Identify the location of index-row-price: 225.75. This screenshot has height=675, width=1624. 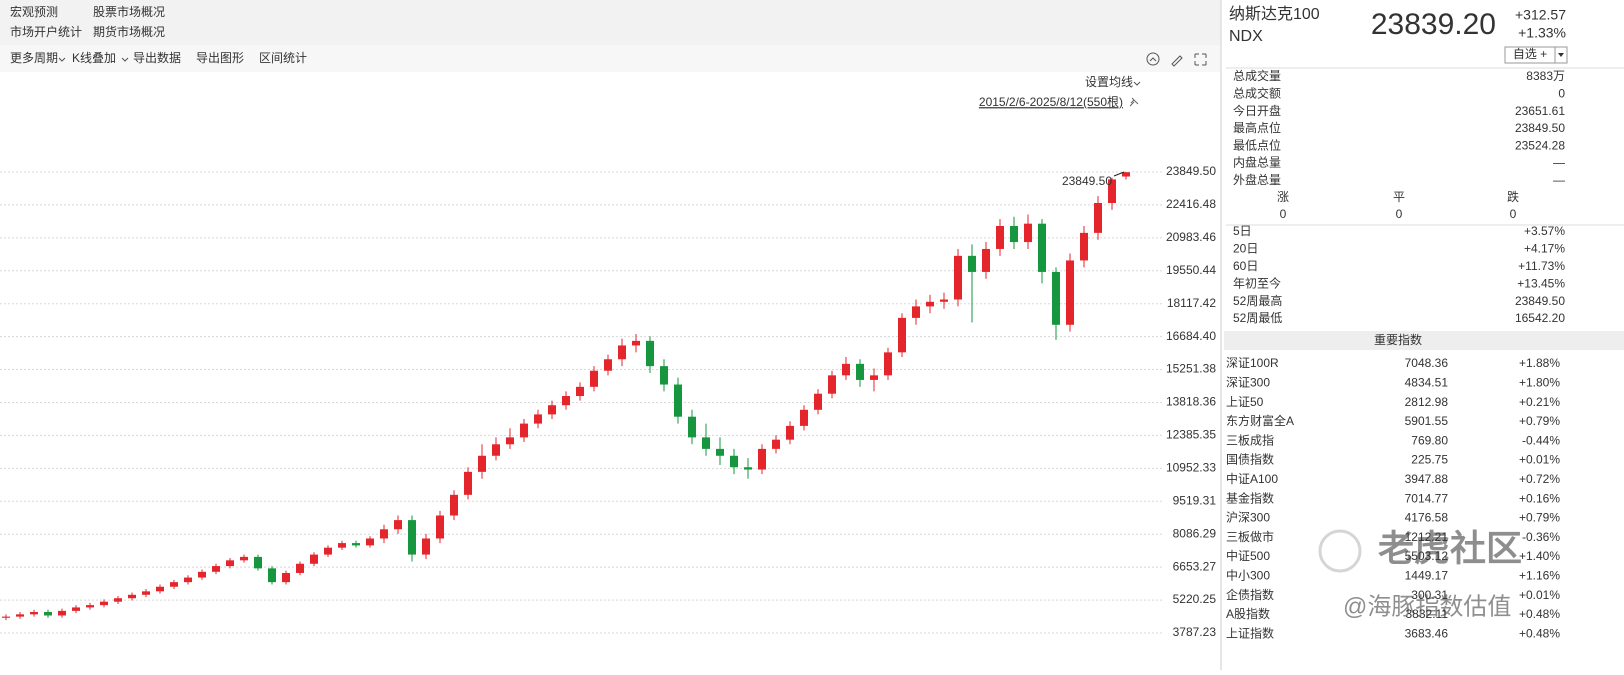
(1429, 460).